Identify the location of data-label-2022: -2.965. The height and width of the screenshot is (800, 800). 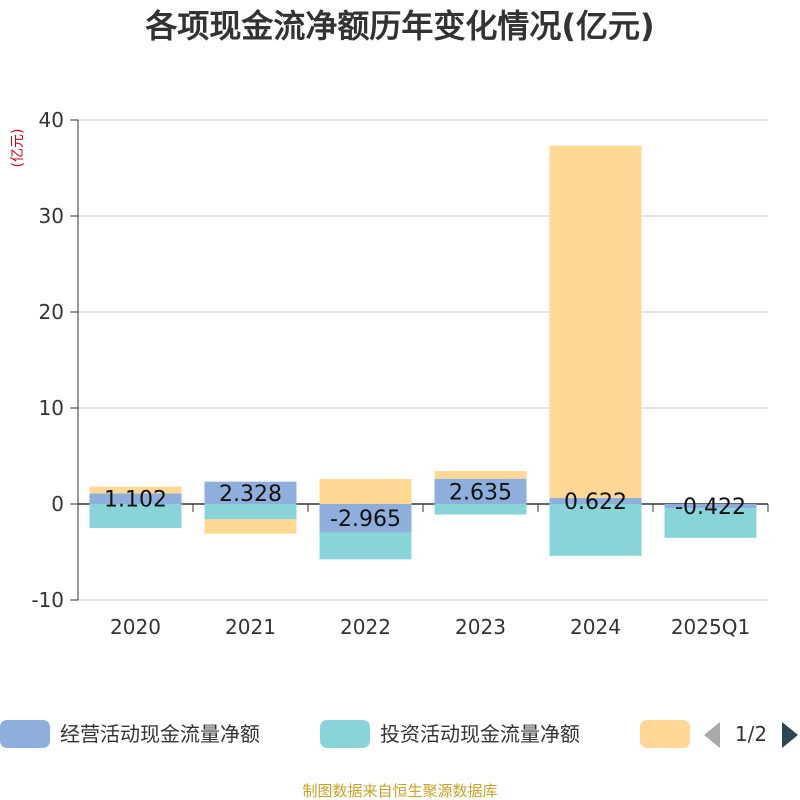
(365, 519).